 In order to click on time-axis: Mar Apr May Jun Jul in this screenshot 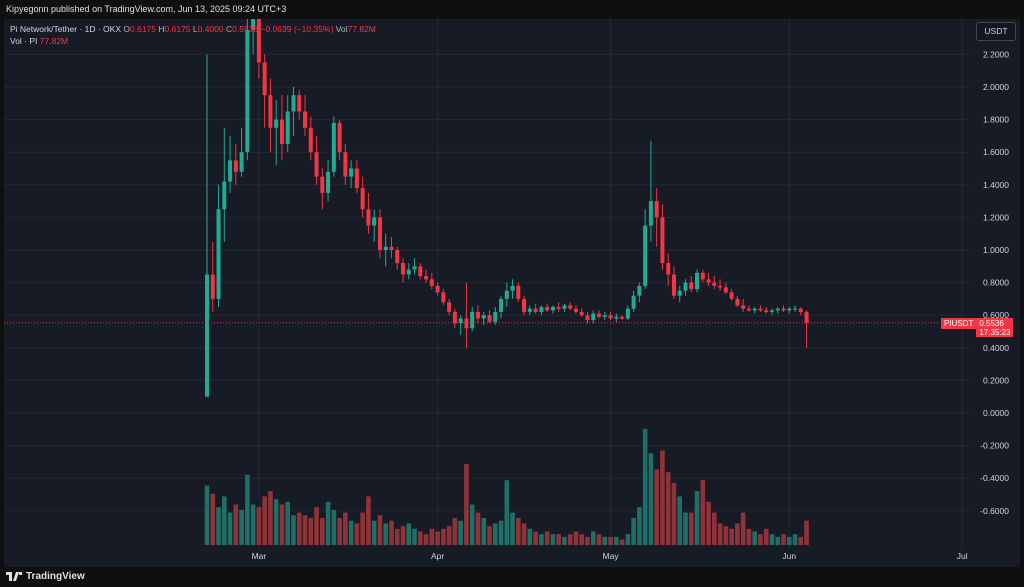, I will do `click(610, 556)`.